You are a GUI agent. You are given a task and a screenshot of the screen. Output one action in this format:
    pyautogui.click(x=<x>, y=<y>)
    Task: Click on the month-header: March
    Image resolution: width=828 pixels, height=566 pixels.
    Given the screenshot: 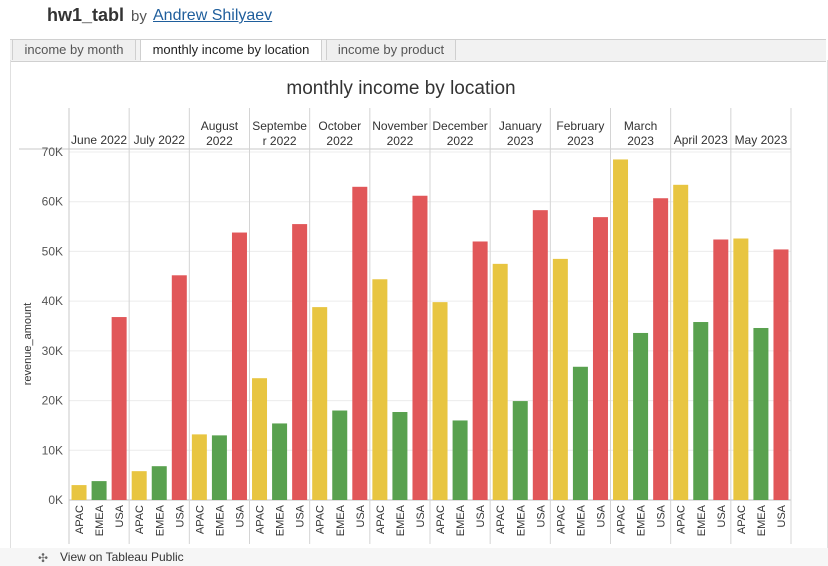 What is the action you would take?
    pyautogui.click(x=640, y=126)
    